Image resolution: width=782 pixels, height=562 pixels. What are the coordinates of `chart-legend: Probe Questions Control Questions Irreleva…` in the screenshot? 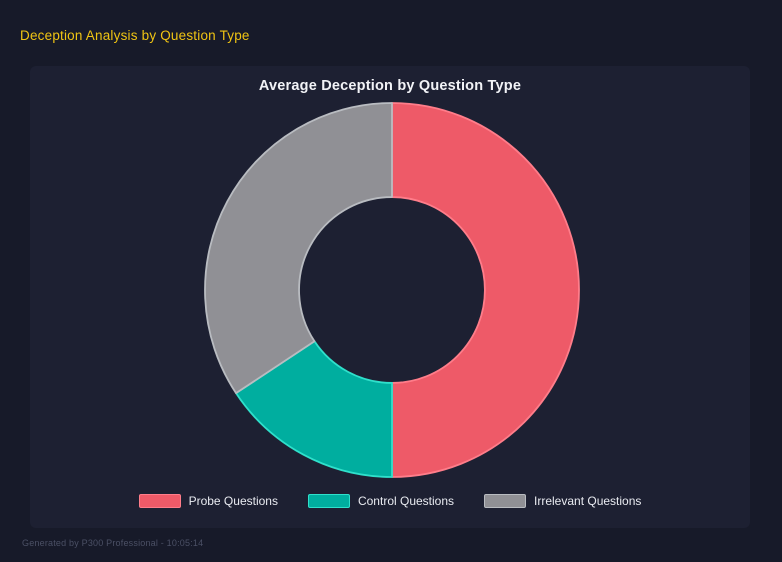 It's located at (390, 501).